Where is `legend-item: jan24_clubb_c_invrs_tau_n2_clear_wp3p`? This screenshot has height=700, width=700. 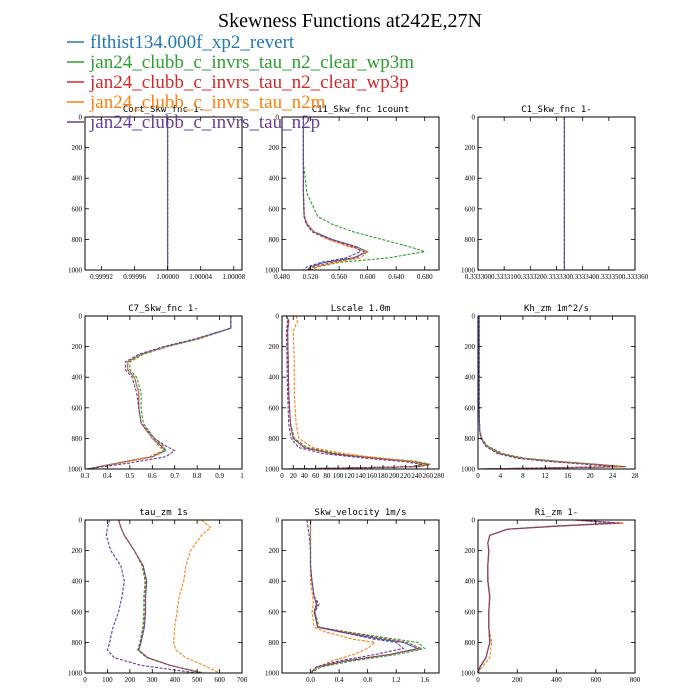 legend-item: jan24_clubb_c_invrs_tau_n2_clear_wp3p is located at coordinates (238, 82).